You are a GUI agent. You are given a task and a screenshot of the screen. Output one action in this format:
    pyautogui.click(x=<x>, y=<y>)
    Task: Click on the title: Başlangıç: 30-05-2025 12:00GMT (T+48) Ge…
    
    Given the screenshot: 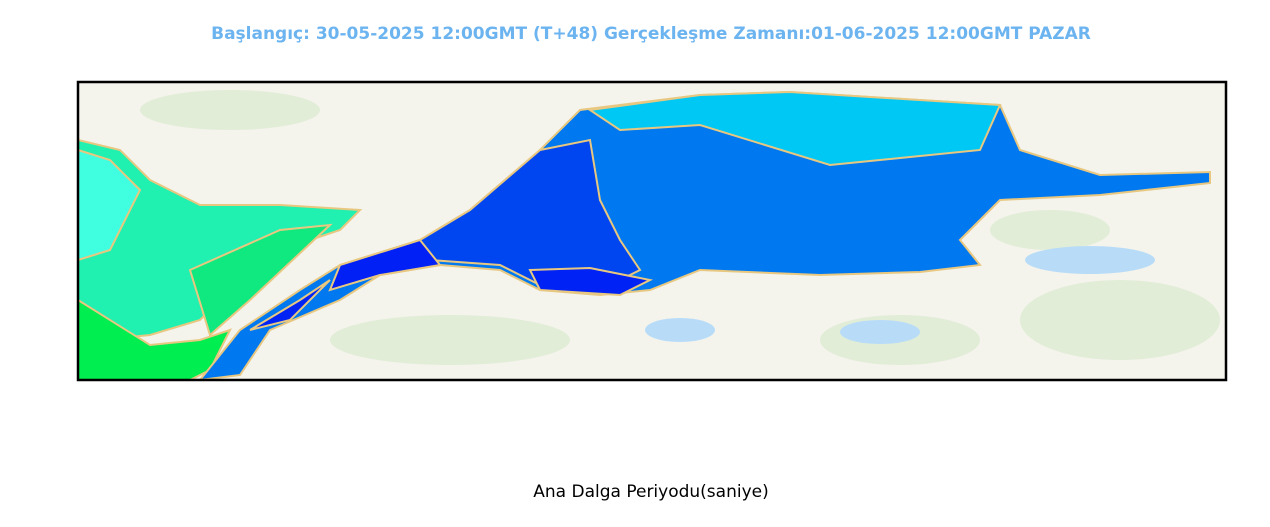 What is the action you would take?
    pyautogui.click(x=651, y=34)
    